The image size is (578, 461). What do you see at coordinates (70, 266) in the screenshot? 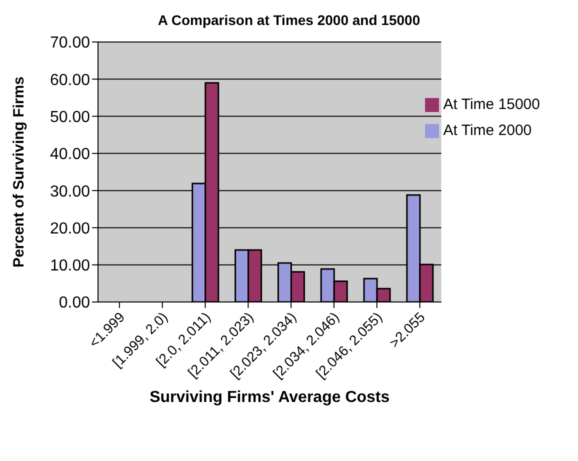
I see `y-tick-label: 10.00` at bounding box center [70, 266].